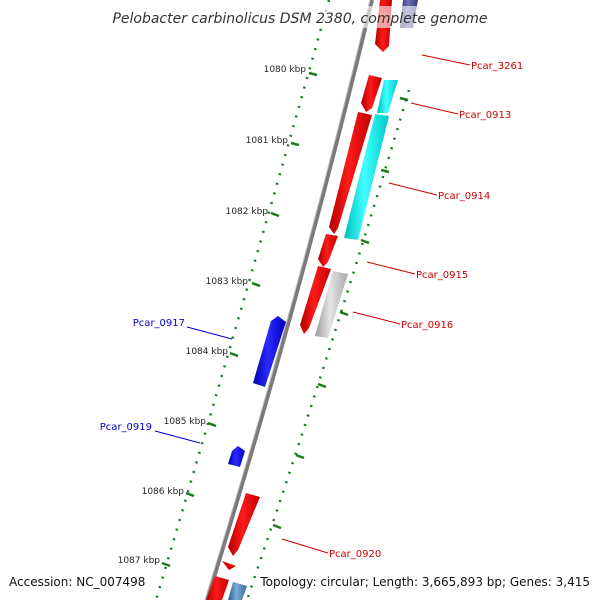 This screenshot has width=600, height=600. Describe the element at coordinates (237, 591) in the screenshot. I see `gene-bottom-steel-feature` at that location.